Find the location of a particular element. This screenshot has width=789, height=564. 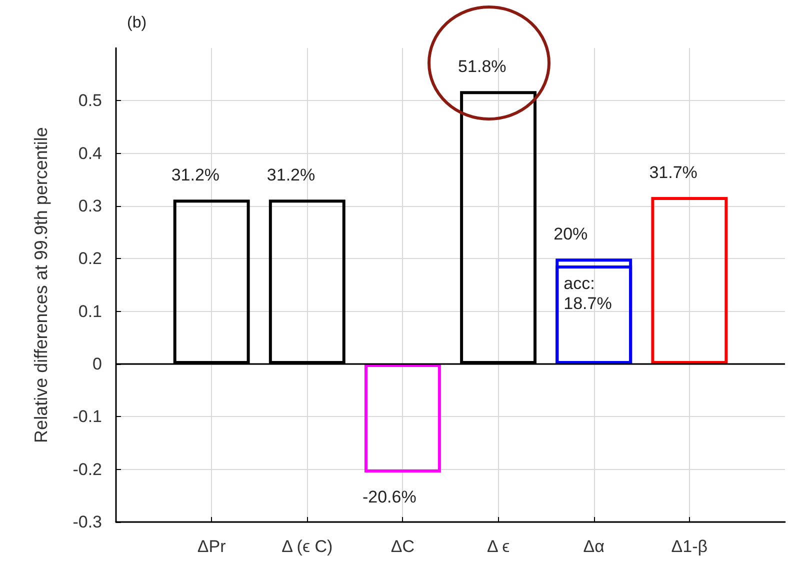

y-tick-label: 0.4 is located at coordinates (90, 153).